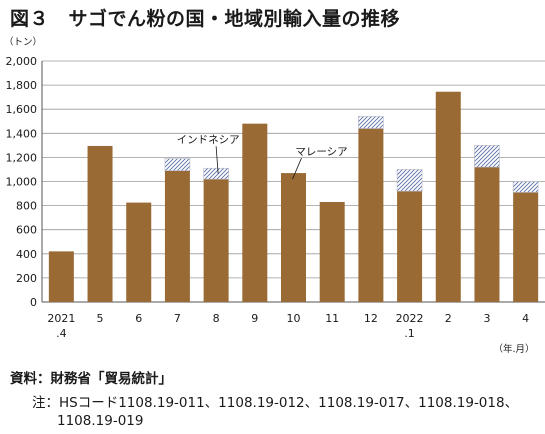  Describe the element at coordinates (294, 318) in the screenshot. I see `x-tick-label: 10` at that location.